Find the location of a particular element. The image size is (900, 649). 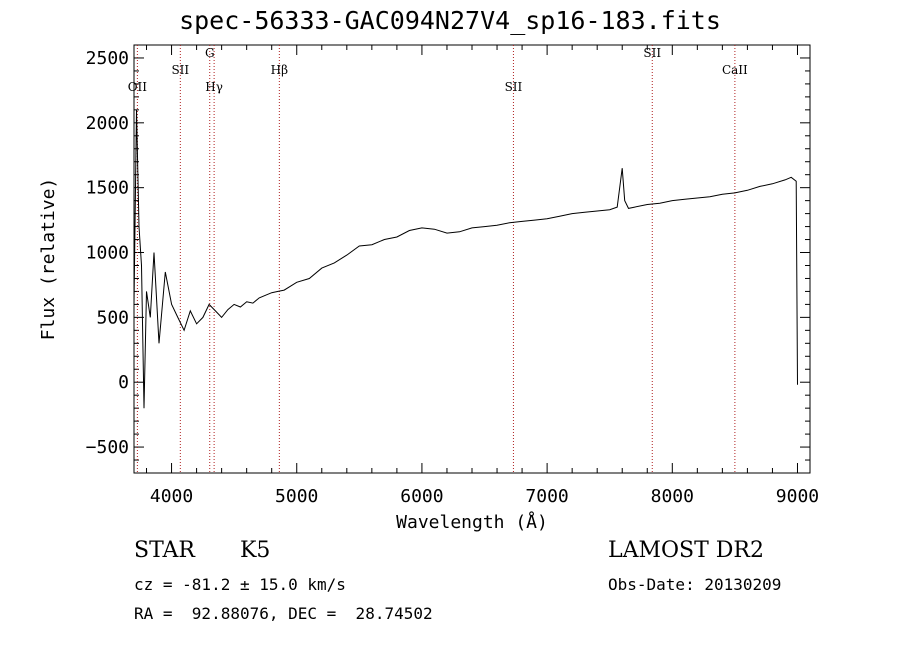

observation-date-label: Obs-Date: 20130209 is located at coordinates (695, 584).